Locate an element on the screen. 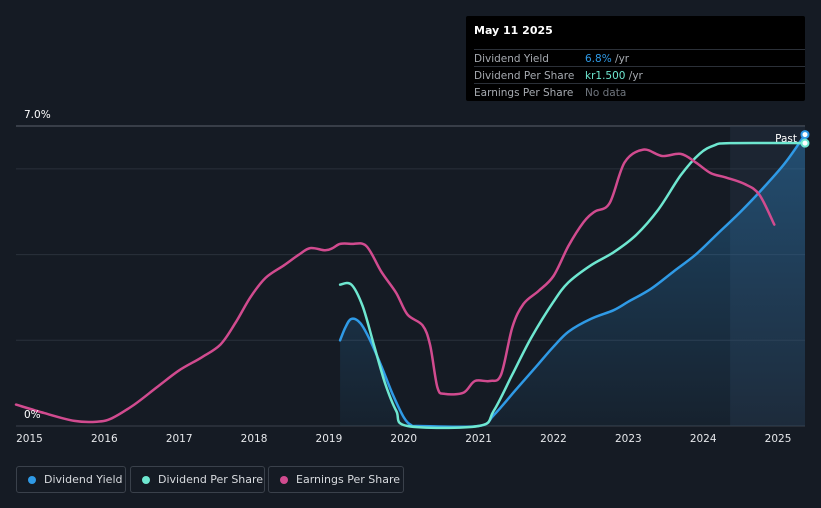 The width and height of the screenshot is (821, 508). tooltip-value: kr1.500 is located at coordinates (605, 76).